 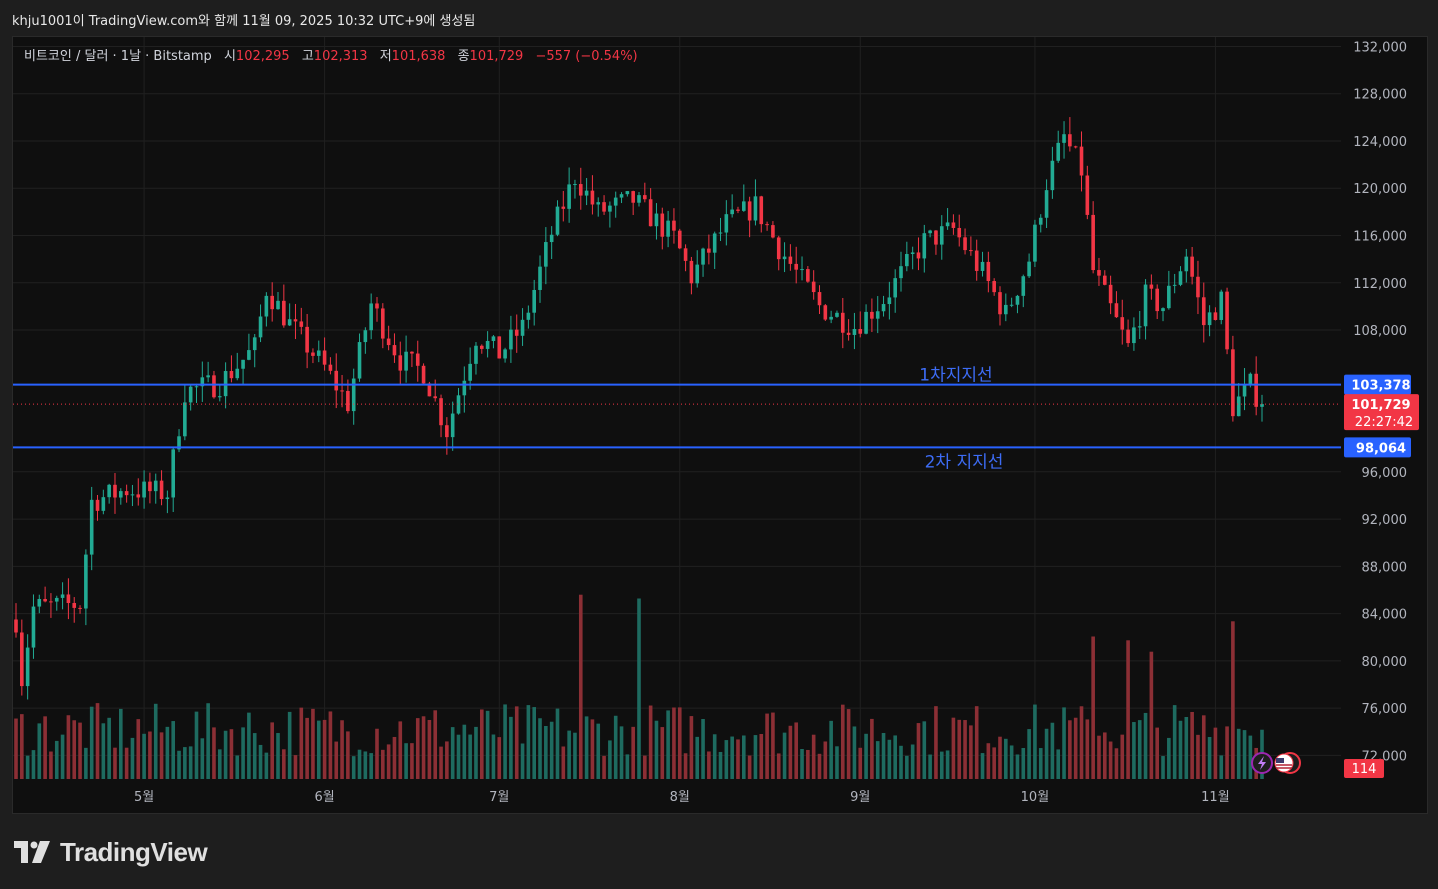 What do you see at coordinates (229, 56) in the screenshot?
I see `open-label: 시` at bounding box center [229, 56].